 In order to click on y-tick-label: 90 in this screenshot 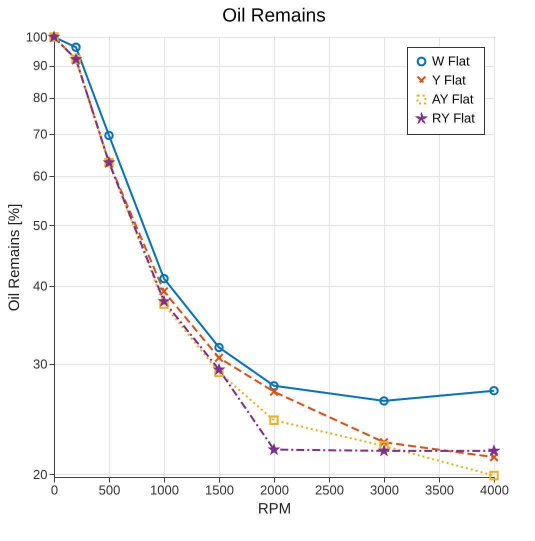, I will do `click(40, 66)`.